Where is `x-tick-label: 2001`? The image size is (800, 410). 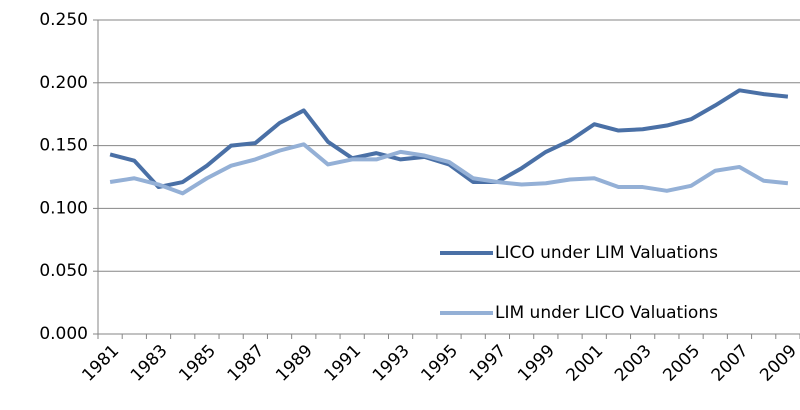 x-tick-label: 2001 is located at coordinates (585, 363).